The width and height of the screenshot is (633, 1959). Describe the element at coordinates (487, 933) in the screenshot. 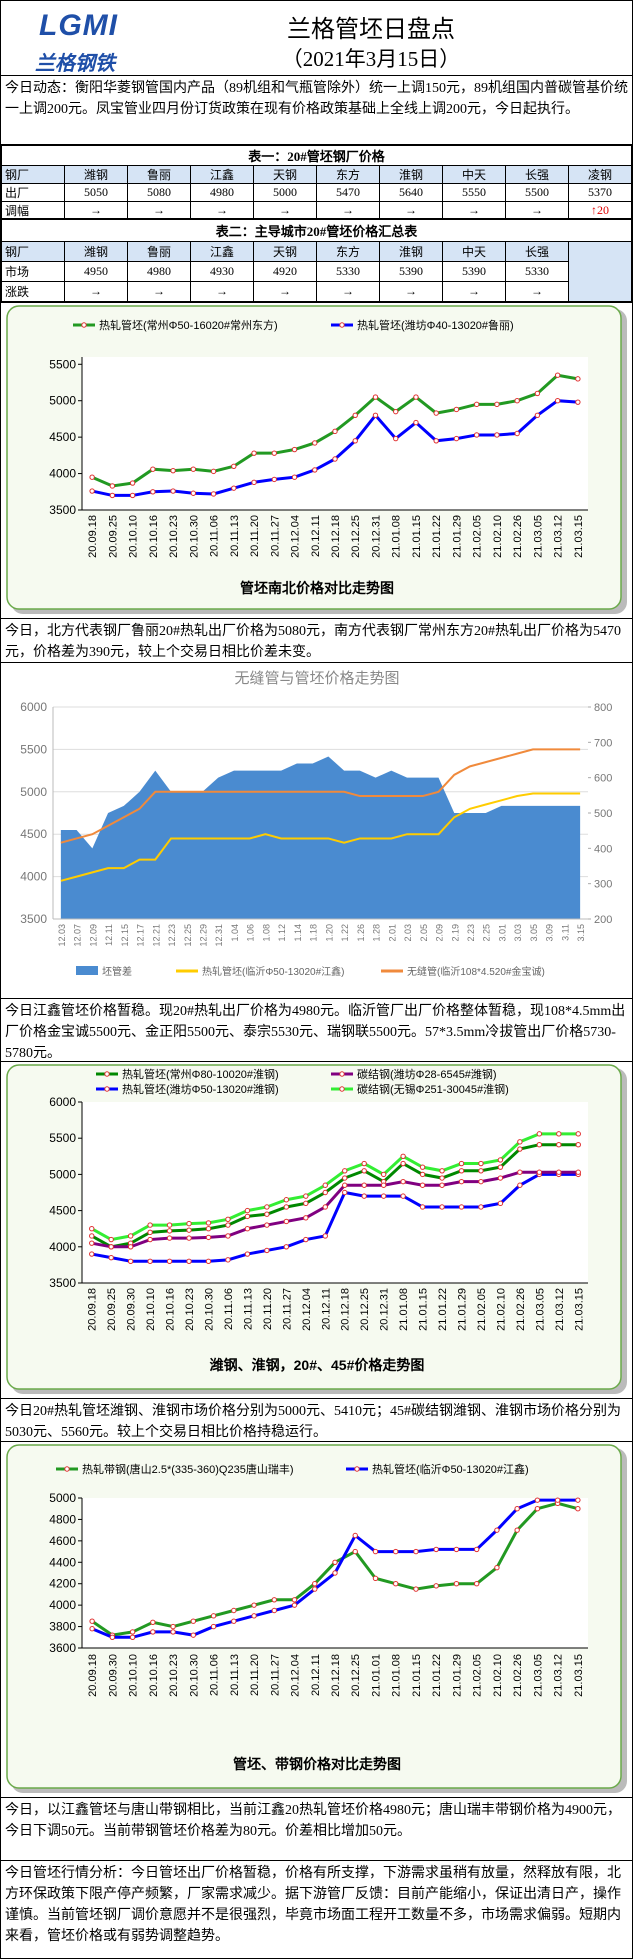

I see `x-tick-label: 2.25` at that location.